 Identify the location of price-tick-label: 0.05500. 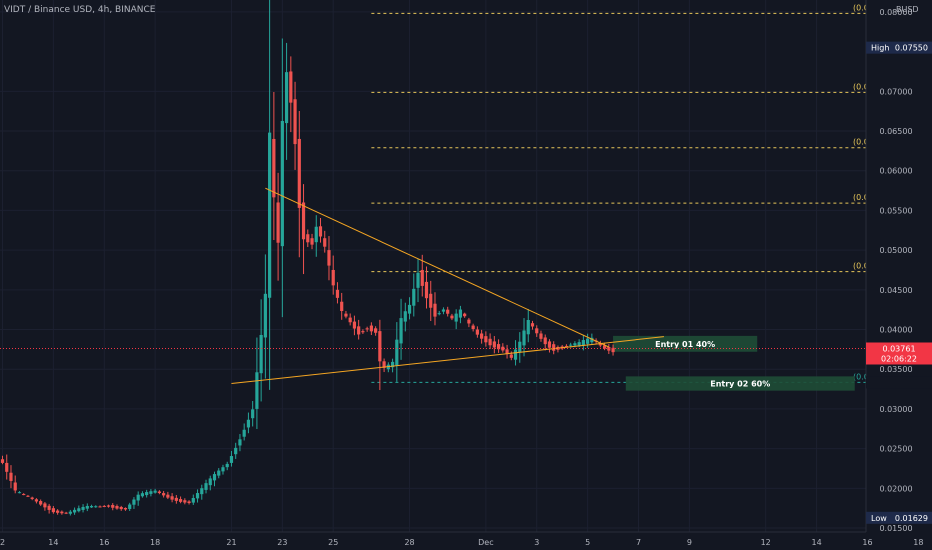
(895, 210).